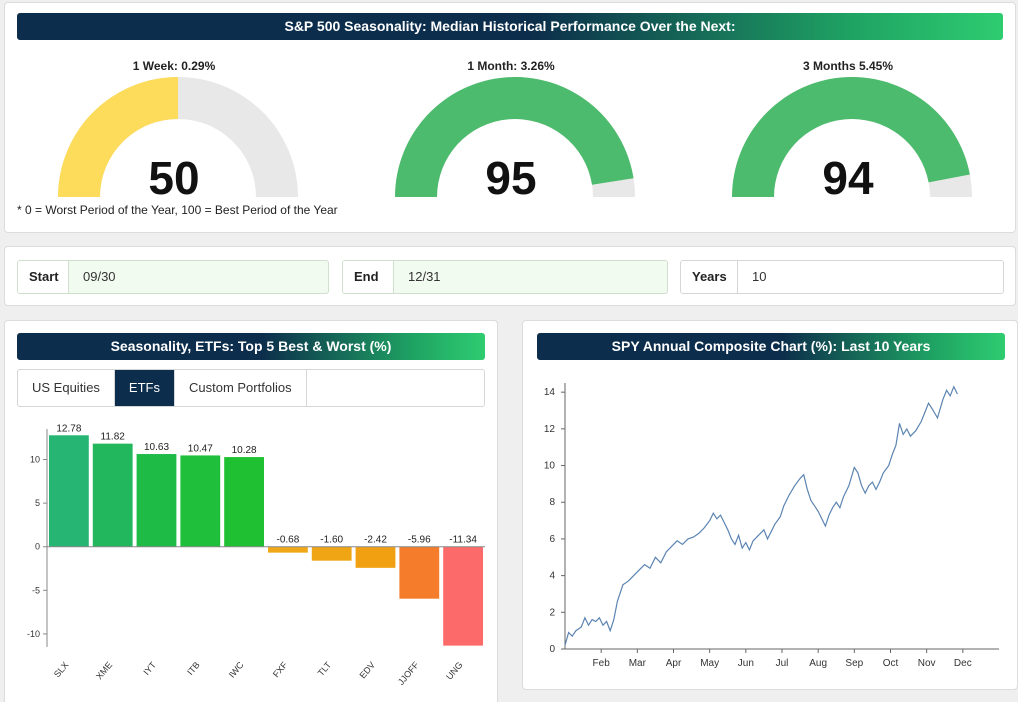 This screenshot has width=1018, height=702. I want to click on y-tick-label: 4, so click(552, 576).